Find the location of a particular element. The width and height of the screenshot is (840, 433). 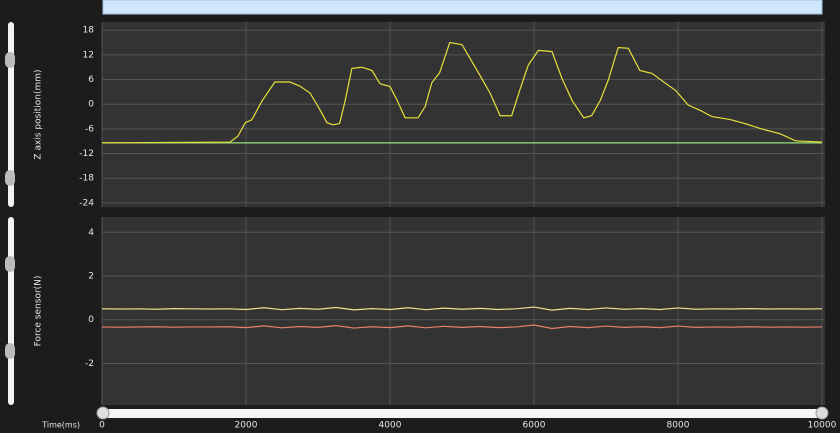

y-tick-label: -12 is located at coordinates (86, 154).